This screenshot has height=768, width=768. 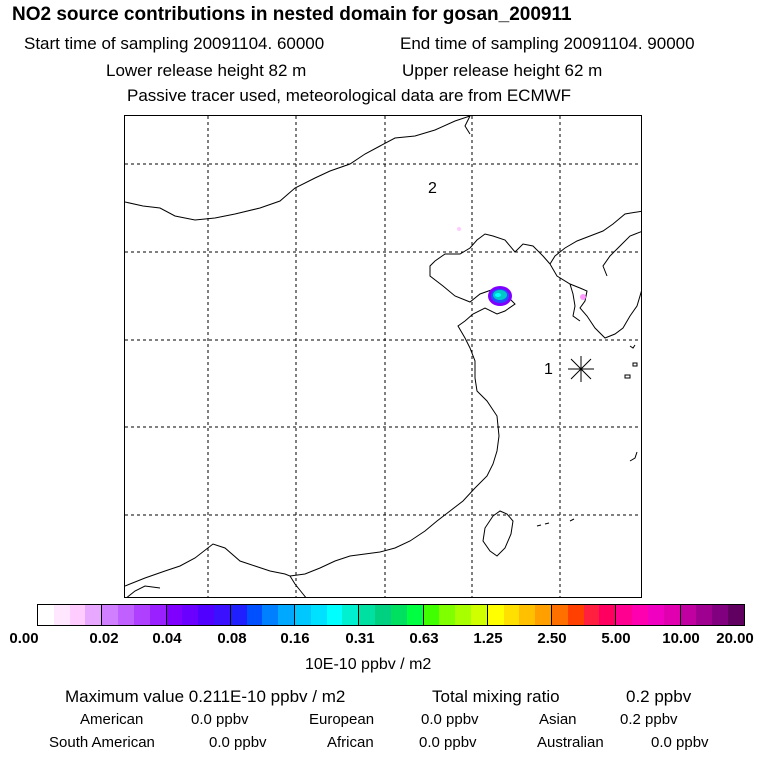 What do you see at coordinates (521, 266) in the screenshot?
I see `concentration-plume` at bounding box center [521, 266].